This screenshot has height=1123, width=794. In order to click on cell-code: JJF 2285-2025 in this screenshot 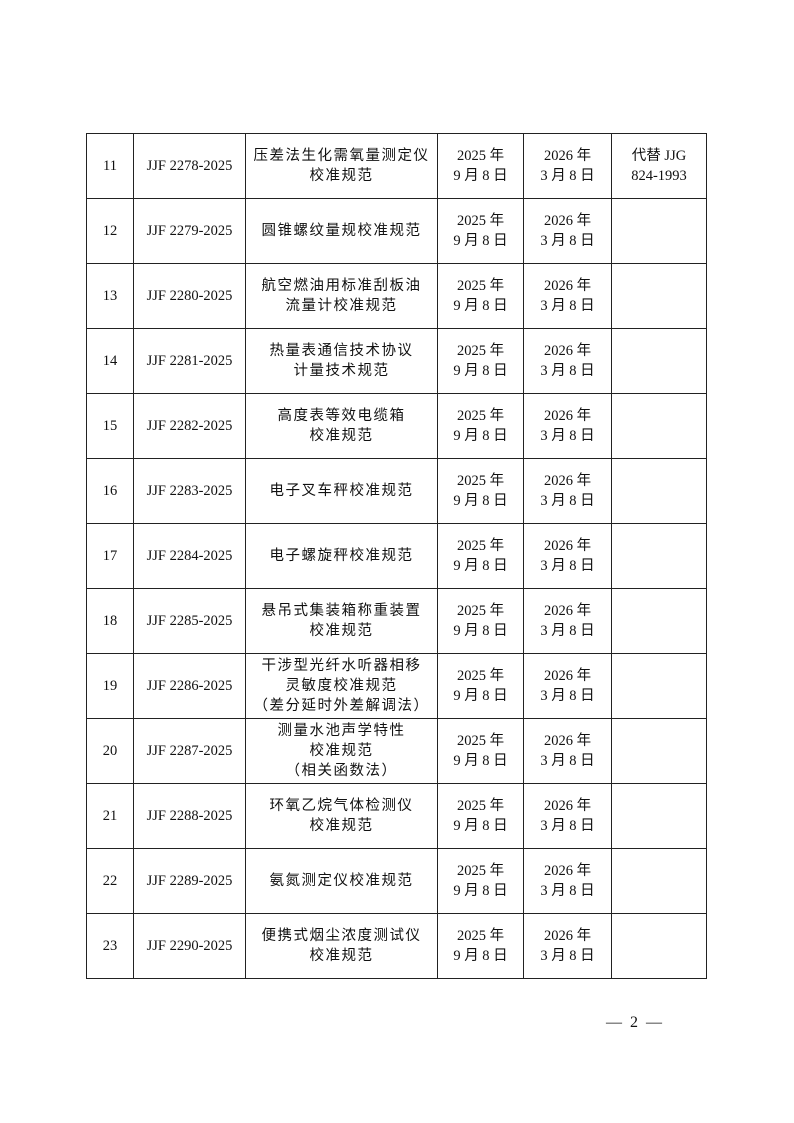, I will do `click(189, 621)`.